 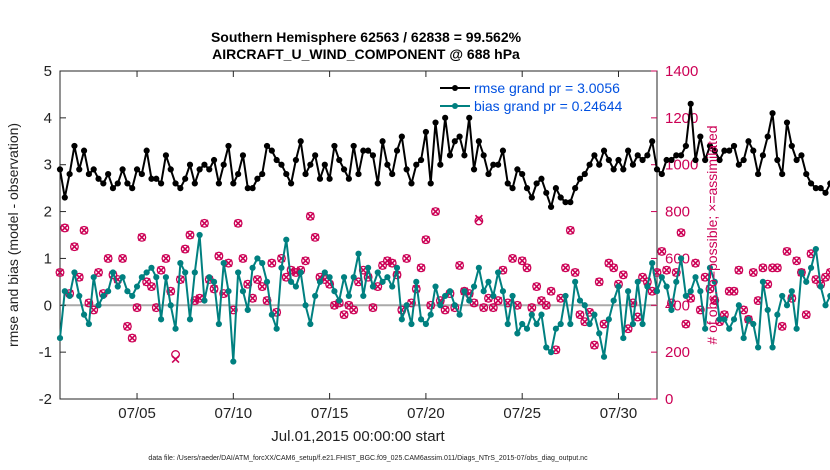 I want to click on x-tick-label: 07/25, so click(x=522, y=413).